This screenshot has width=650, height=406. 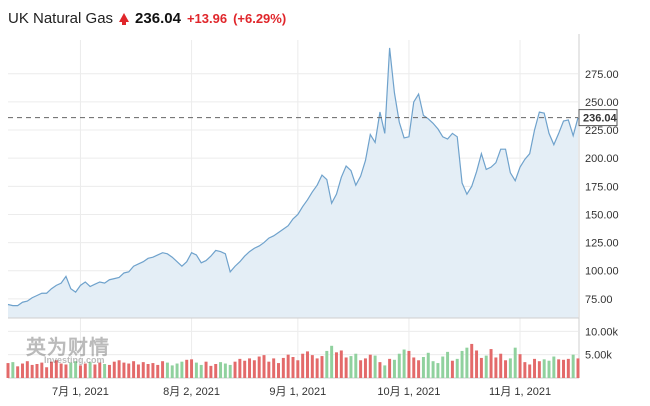 I want to click on price-change: +13.96, so click(x=207, y=18).